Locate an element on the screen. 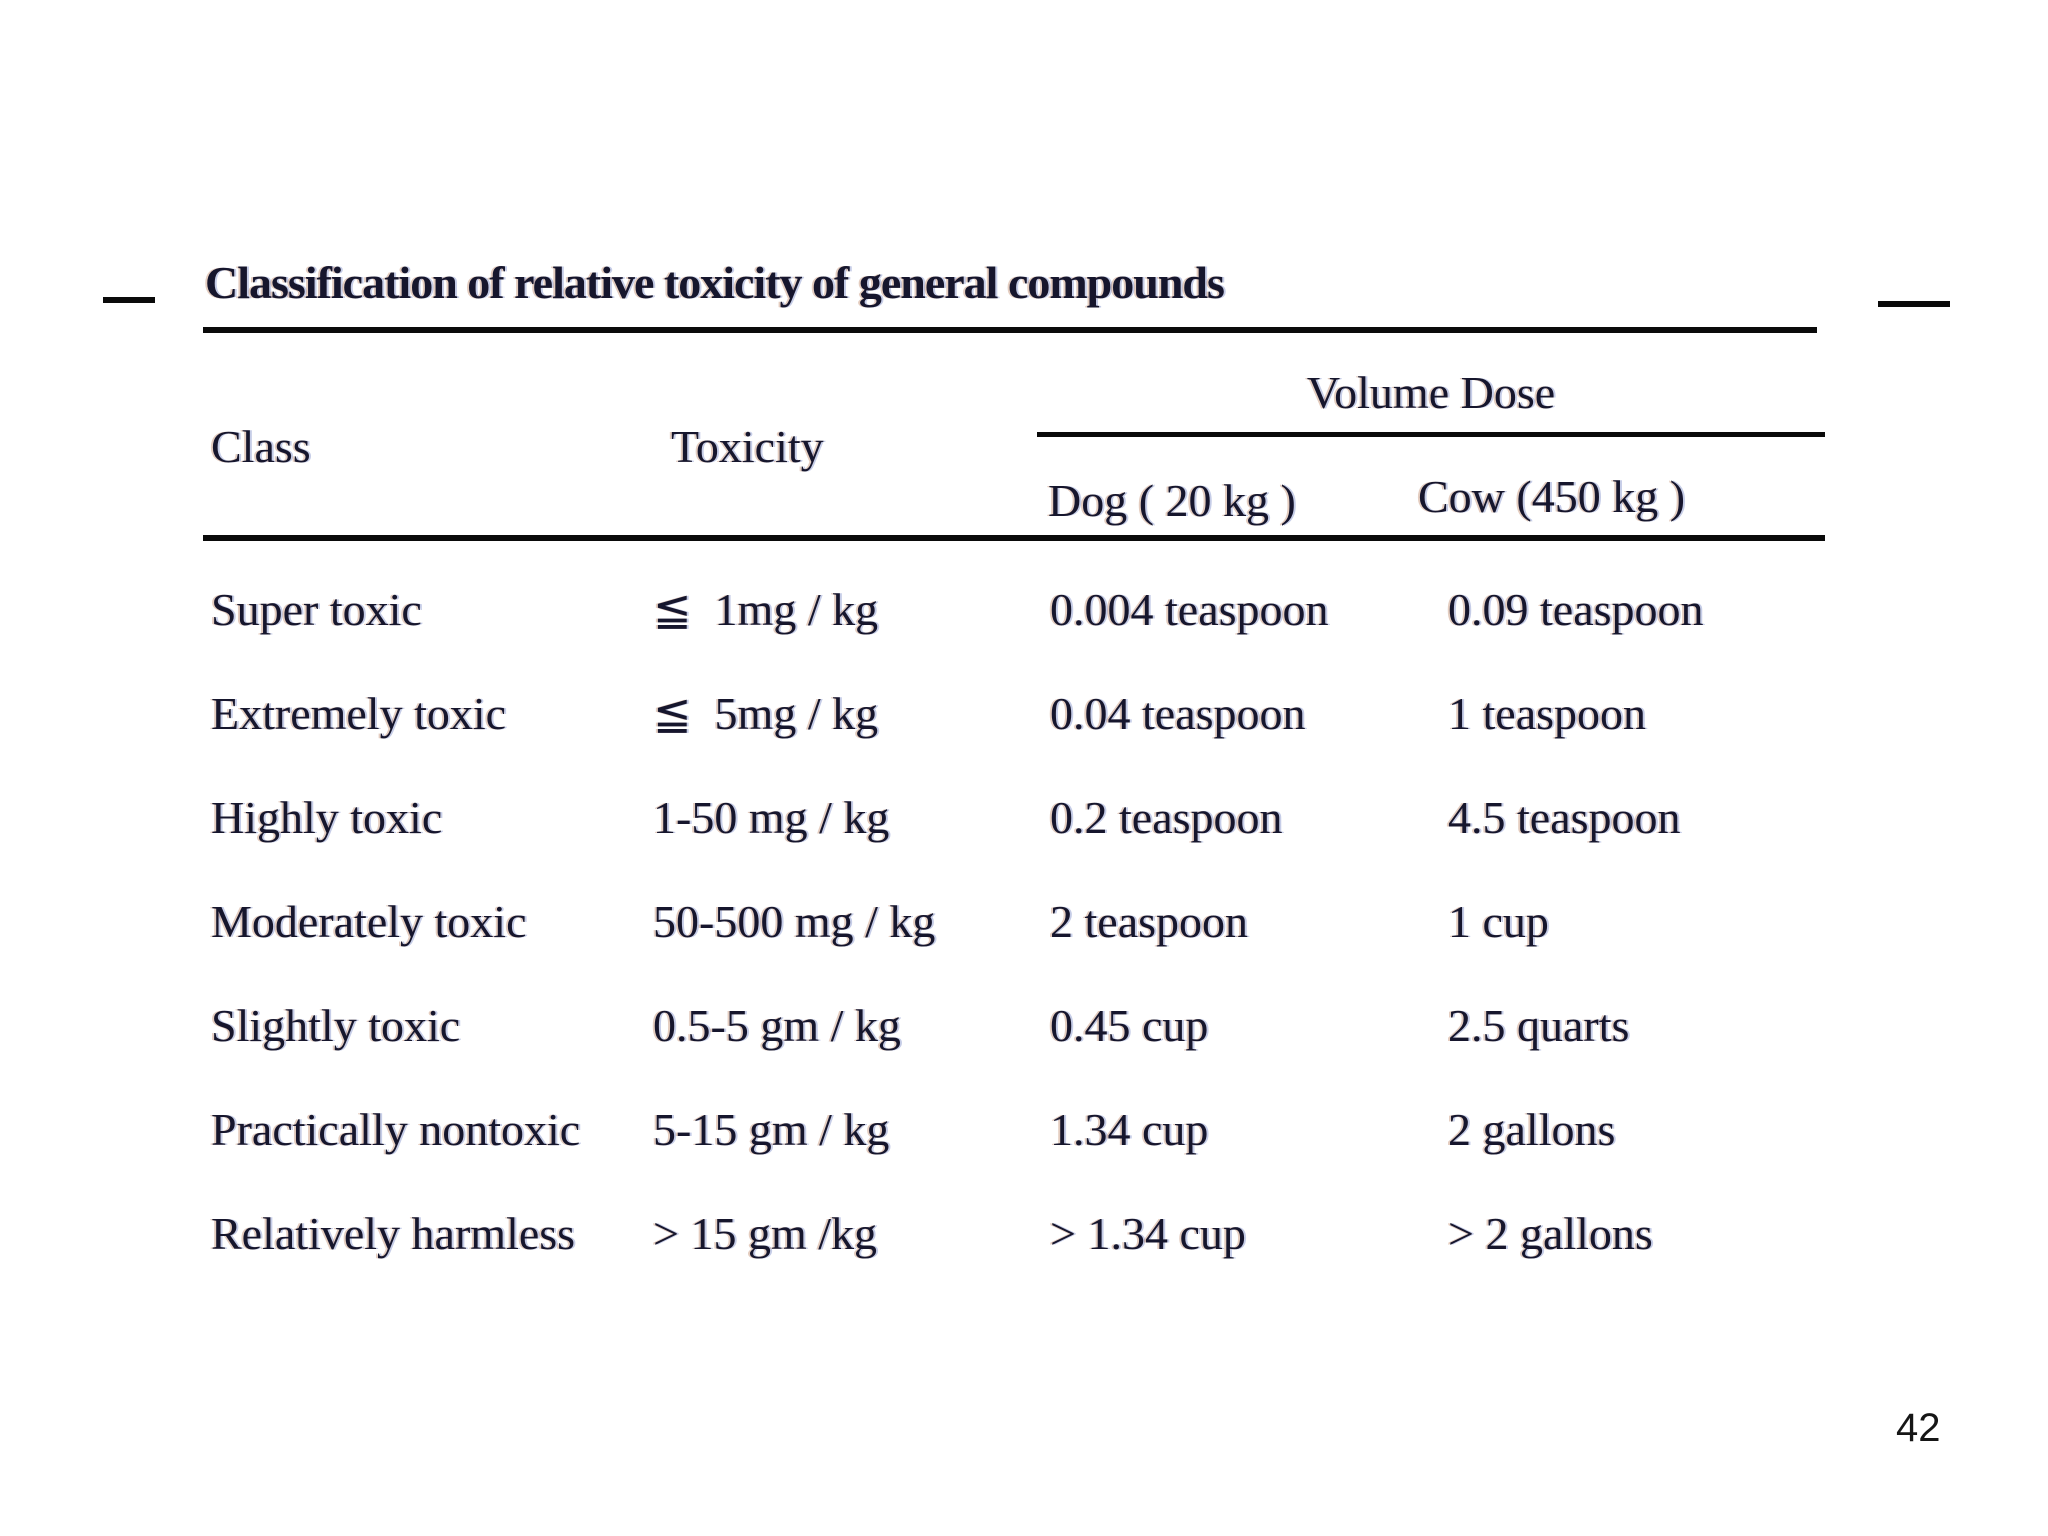  cell-toxicity: 0.5-5 gm / kg is located at coordinates (777, 1025).